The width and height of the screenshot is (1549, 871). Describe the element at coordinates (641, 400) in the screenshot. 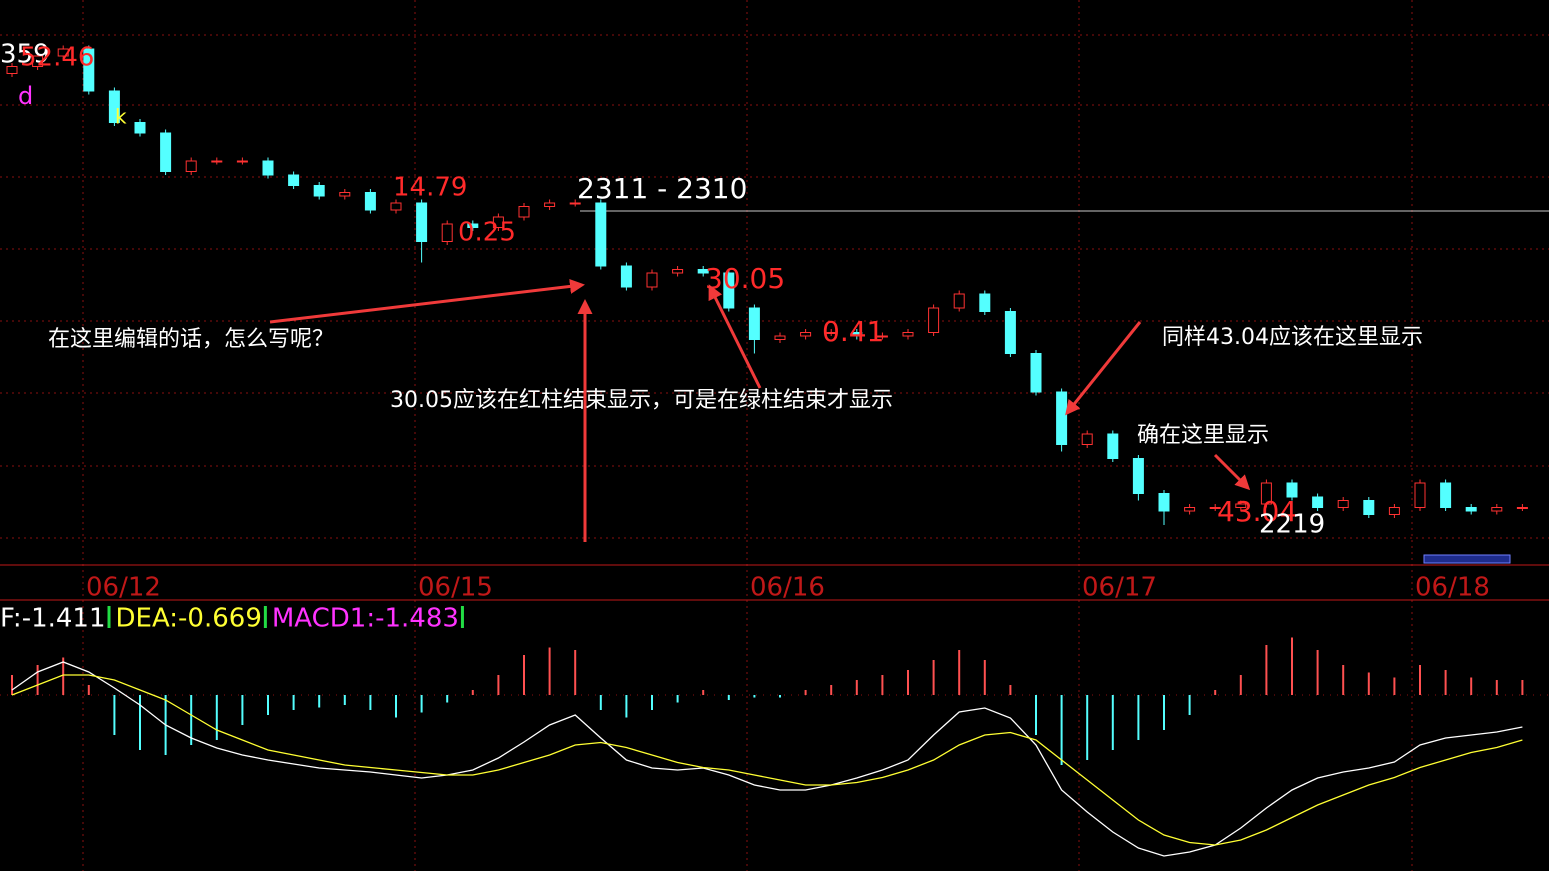

I see `annotation: 30.05应该在红柱结束显示，可是在绿柱结束才显示` at that location.